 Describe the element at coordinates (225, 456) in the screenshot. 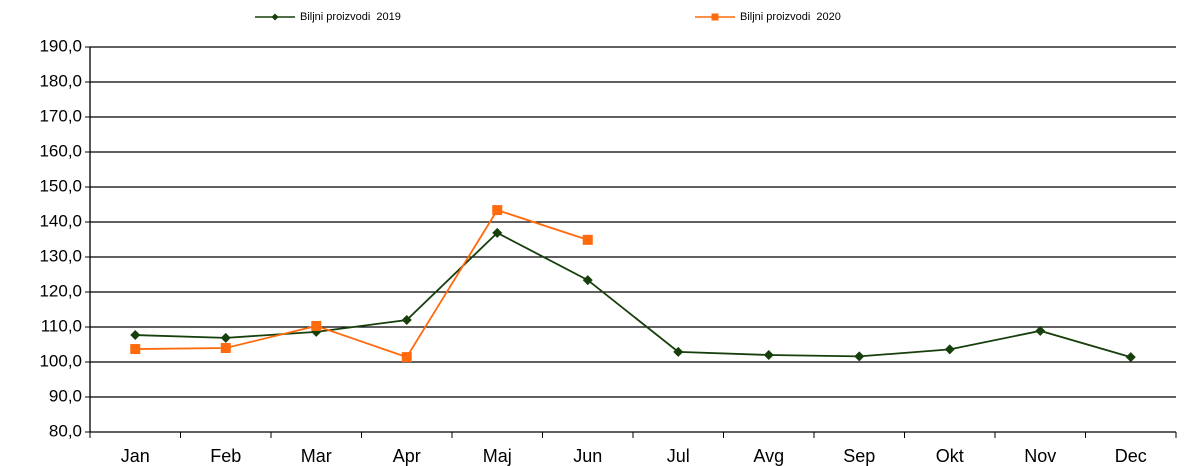

I see `x-tick-label: Feb` at that location.